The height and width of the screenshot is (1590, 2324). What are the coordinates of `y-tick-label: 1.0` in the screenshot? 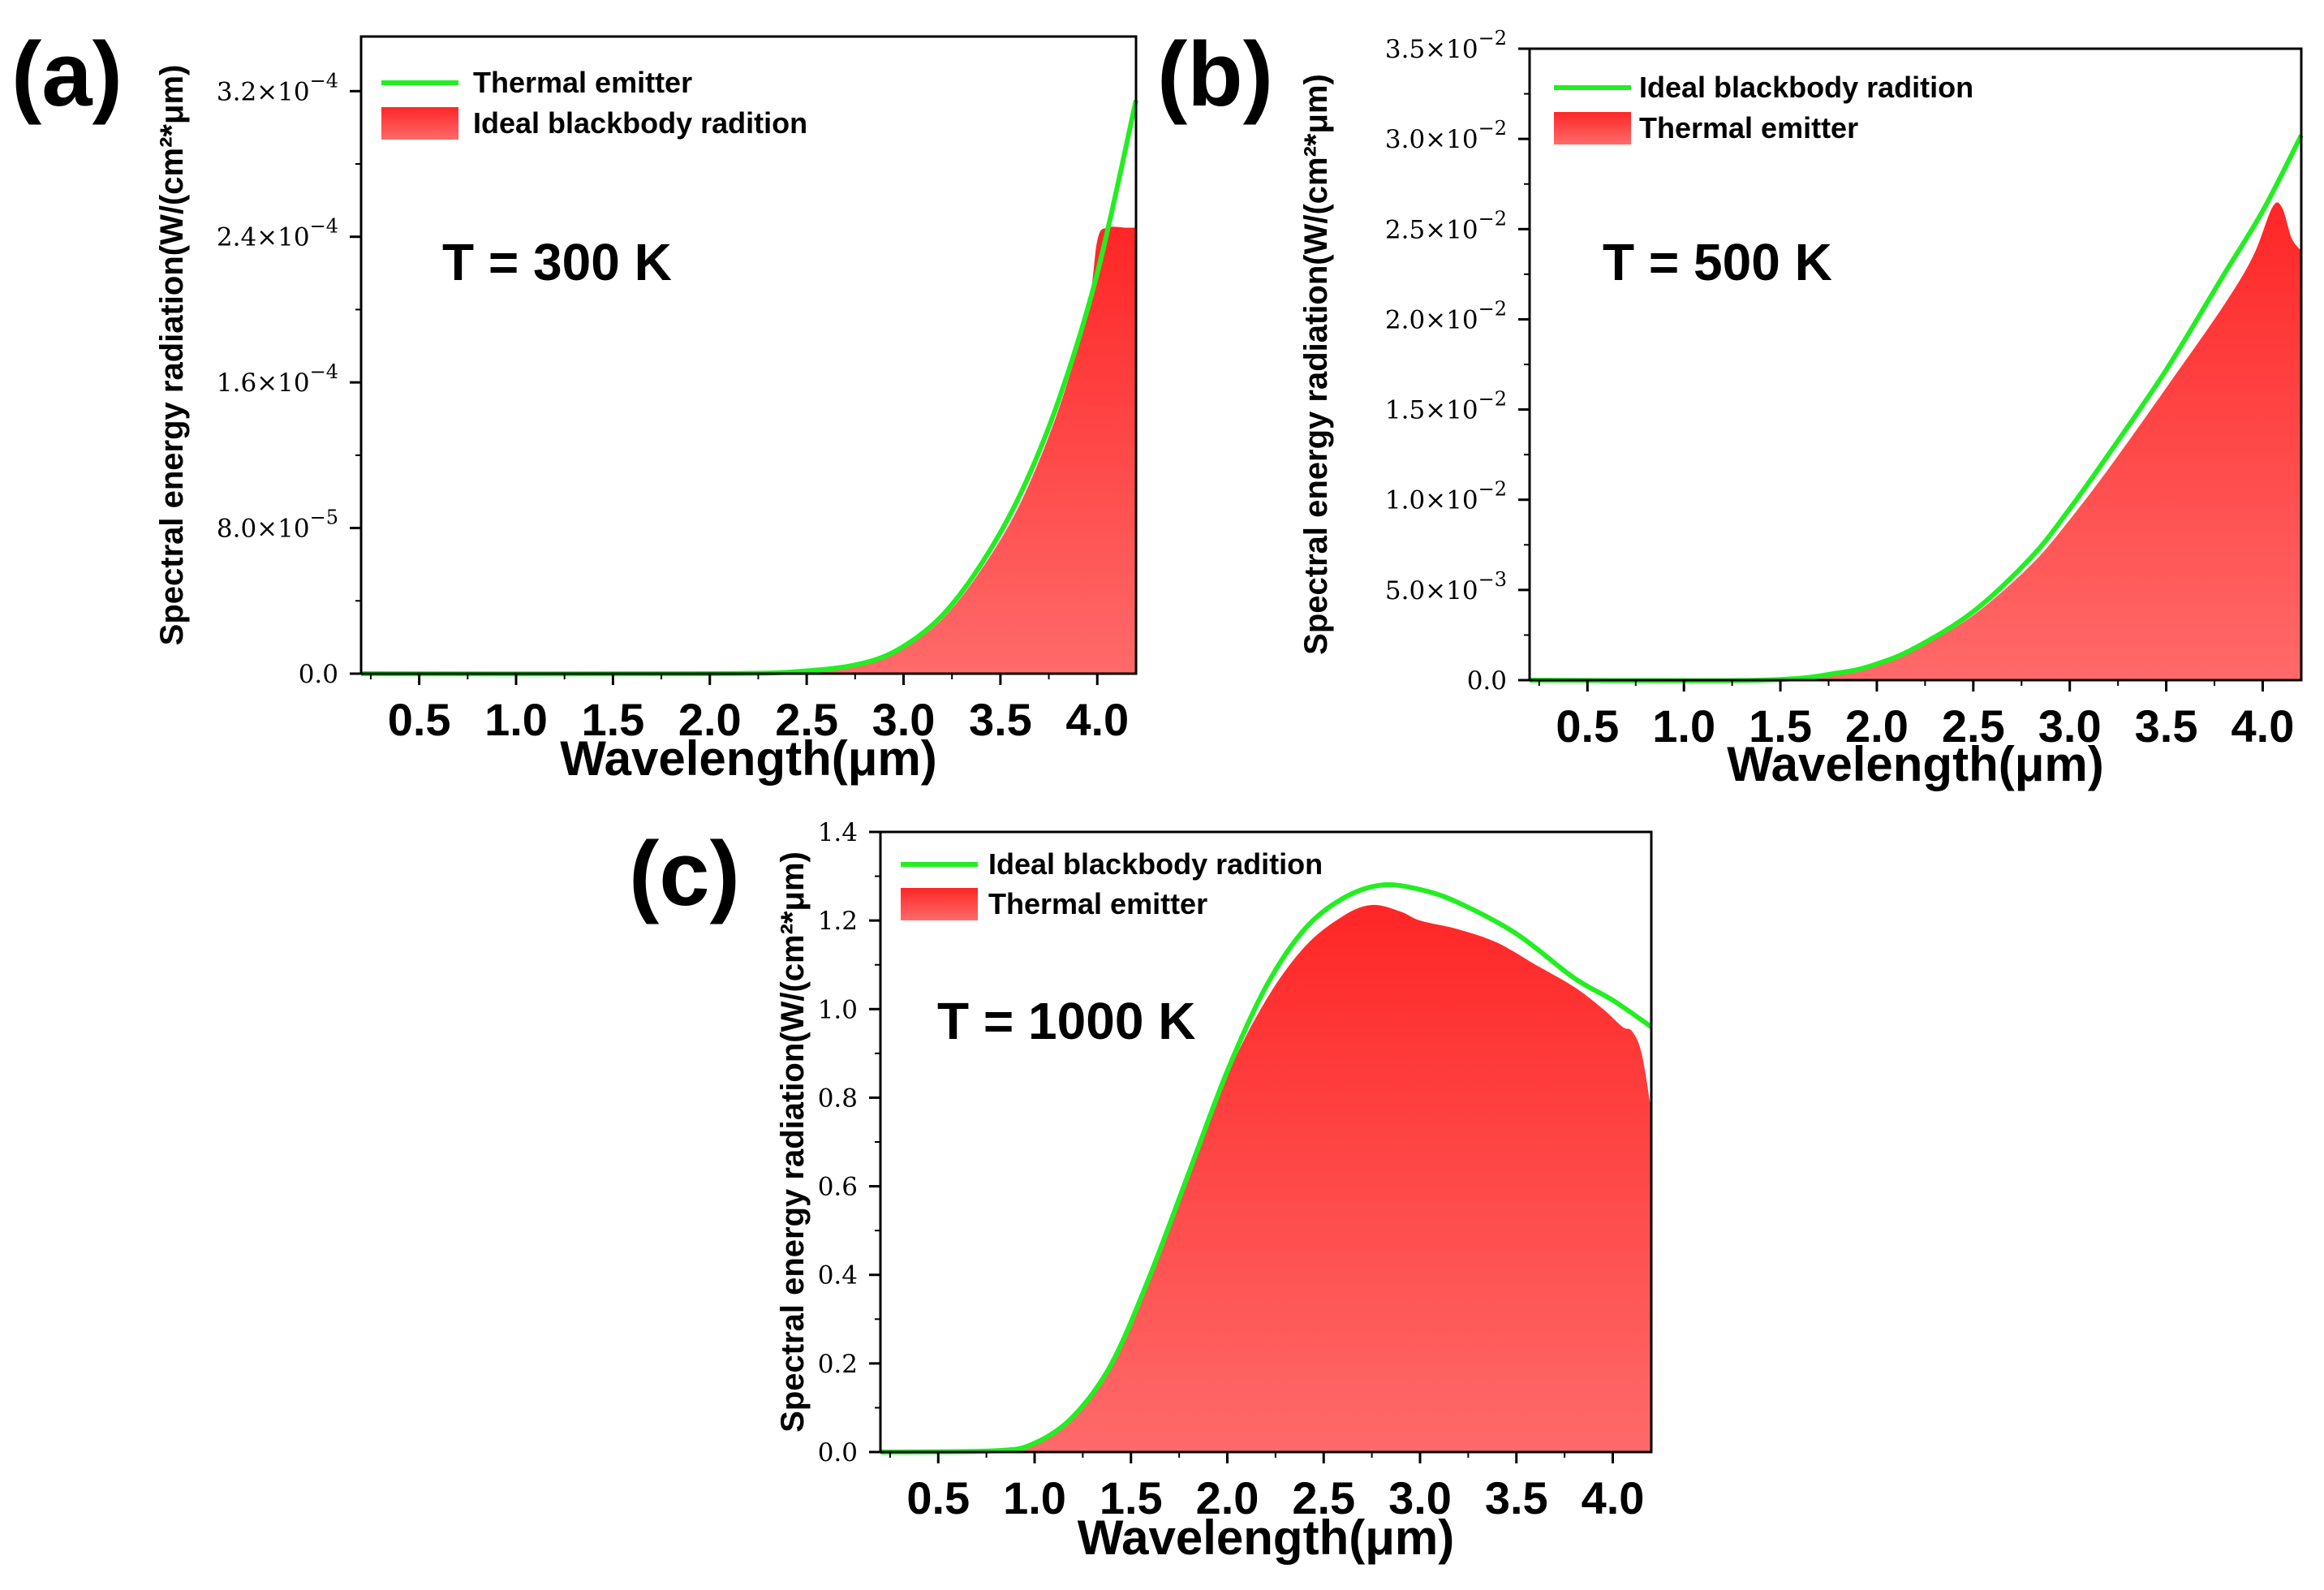 It's located at (838, 1009).